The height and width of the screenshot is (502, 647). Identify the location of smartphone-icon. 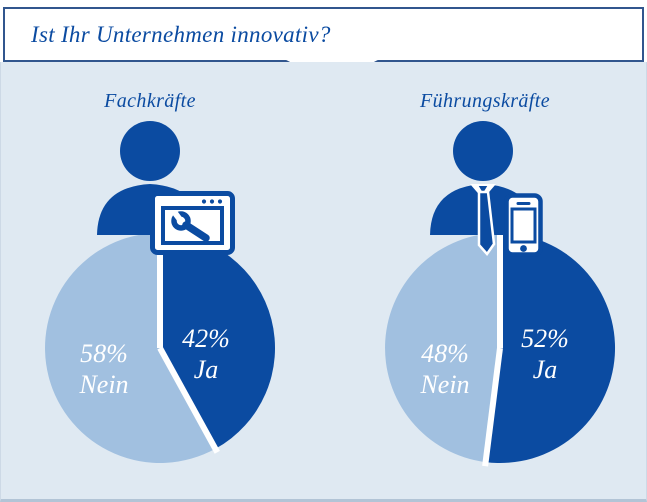
(523, 225).